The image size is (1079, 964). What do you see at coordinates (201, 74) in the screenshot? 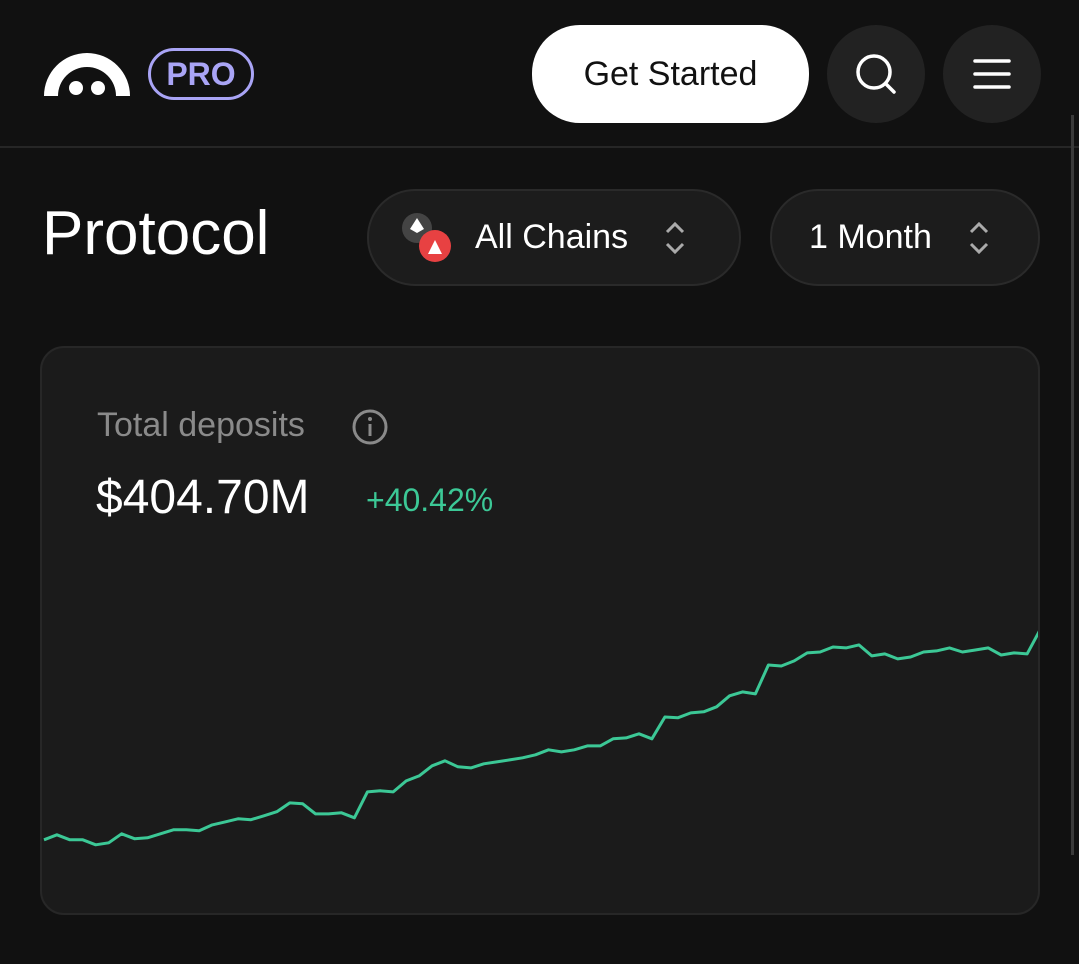
I see `pro-badge: PRO` at bounding box center [201, 74].